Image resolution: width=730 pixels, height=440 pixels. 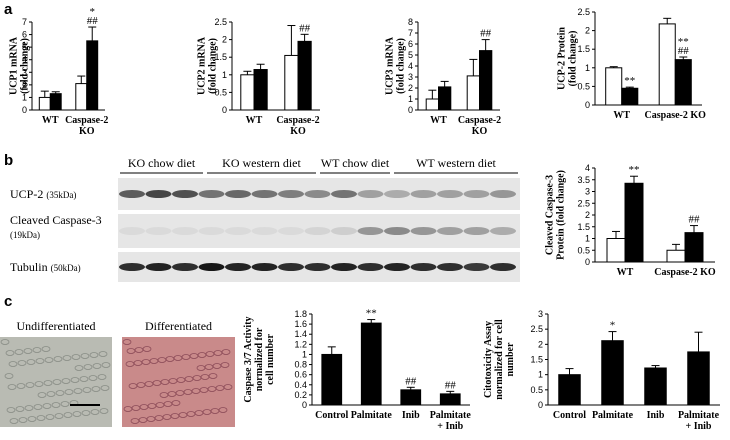 I want to click on blot-group-label: WT chow diet, so click(x=355, y=163).